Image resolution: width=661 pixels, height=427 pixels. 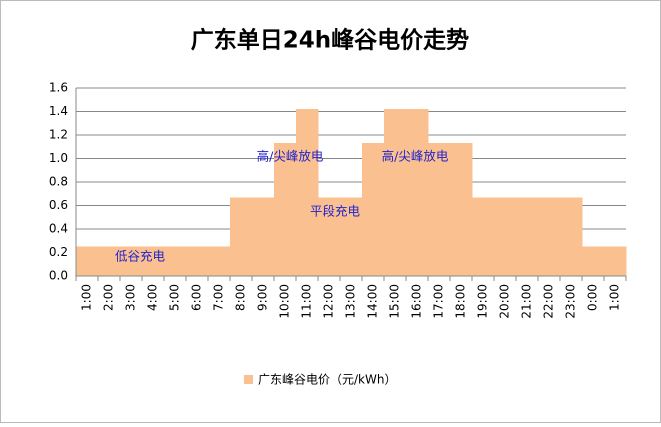 I want to click on x-tick-label: 8:00, so click(x=241, y=297).